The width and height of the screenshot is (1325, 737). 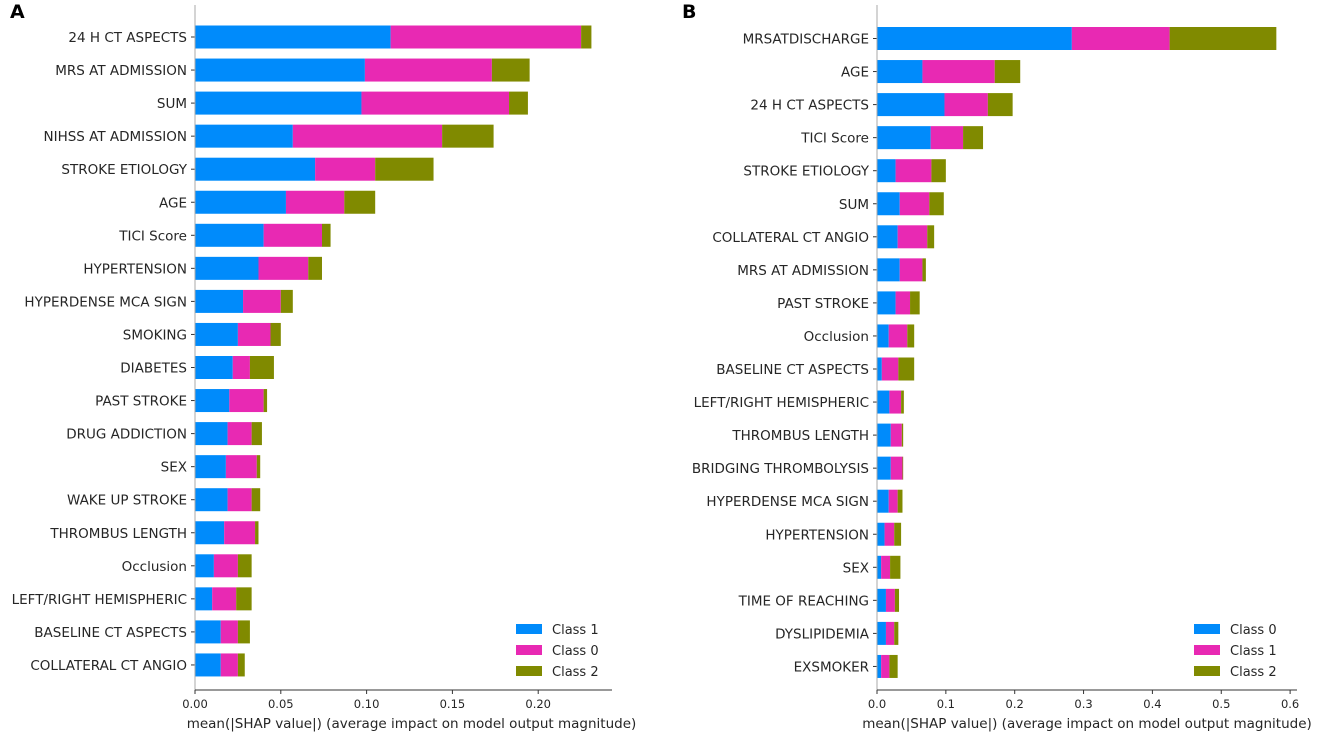 What do you see at coordinates (780, 469) in the screenshot?
I see `y-tick-label: BRIDGING THROMBOLYSIS` at bounding box center [780, 469].